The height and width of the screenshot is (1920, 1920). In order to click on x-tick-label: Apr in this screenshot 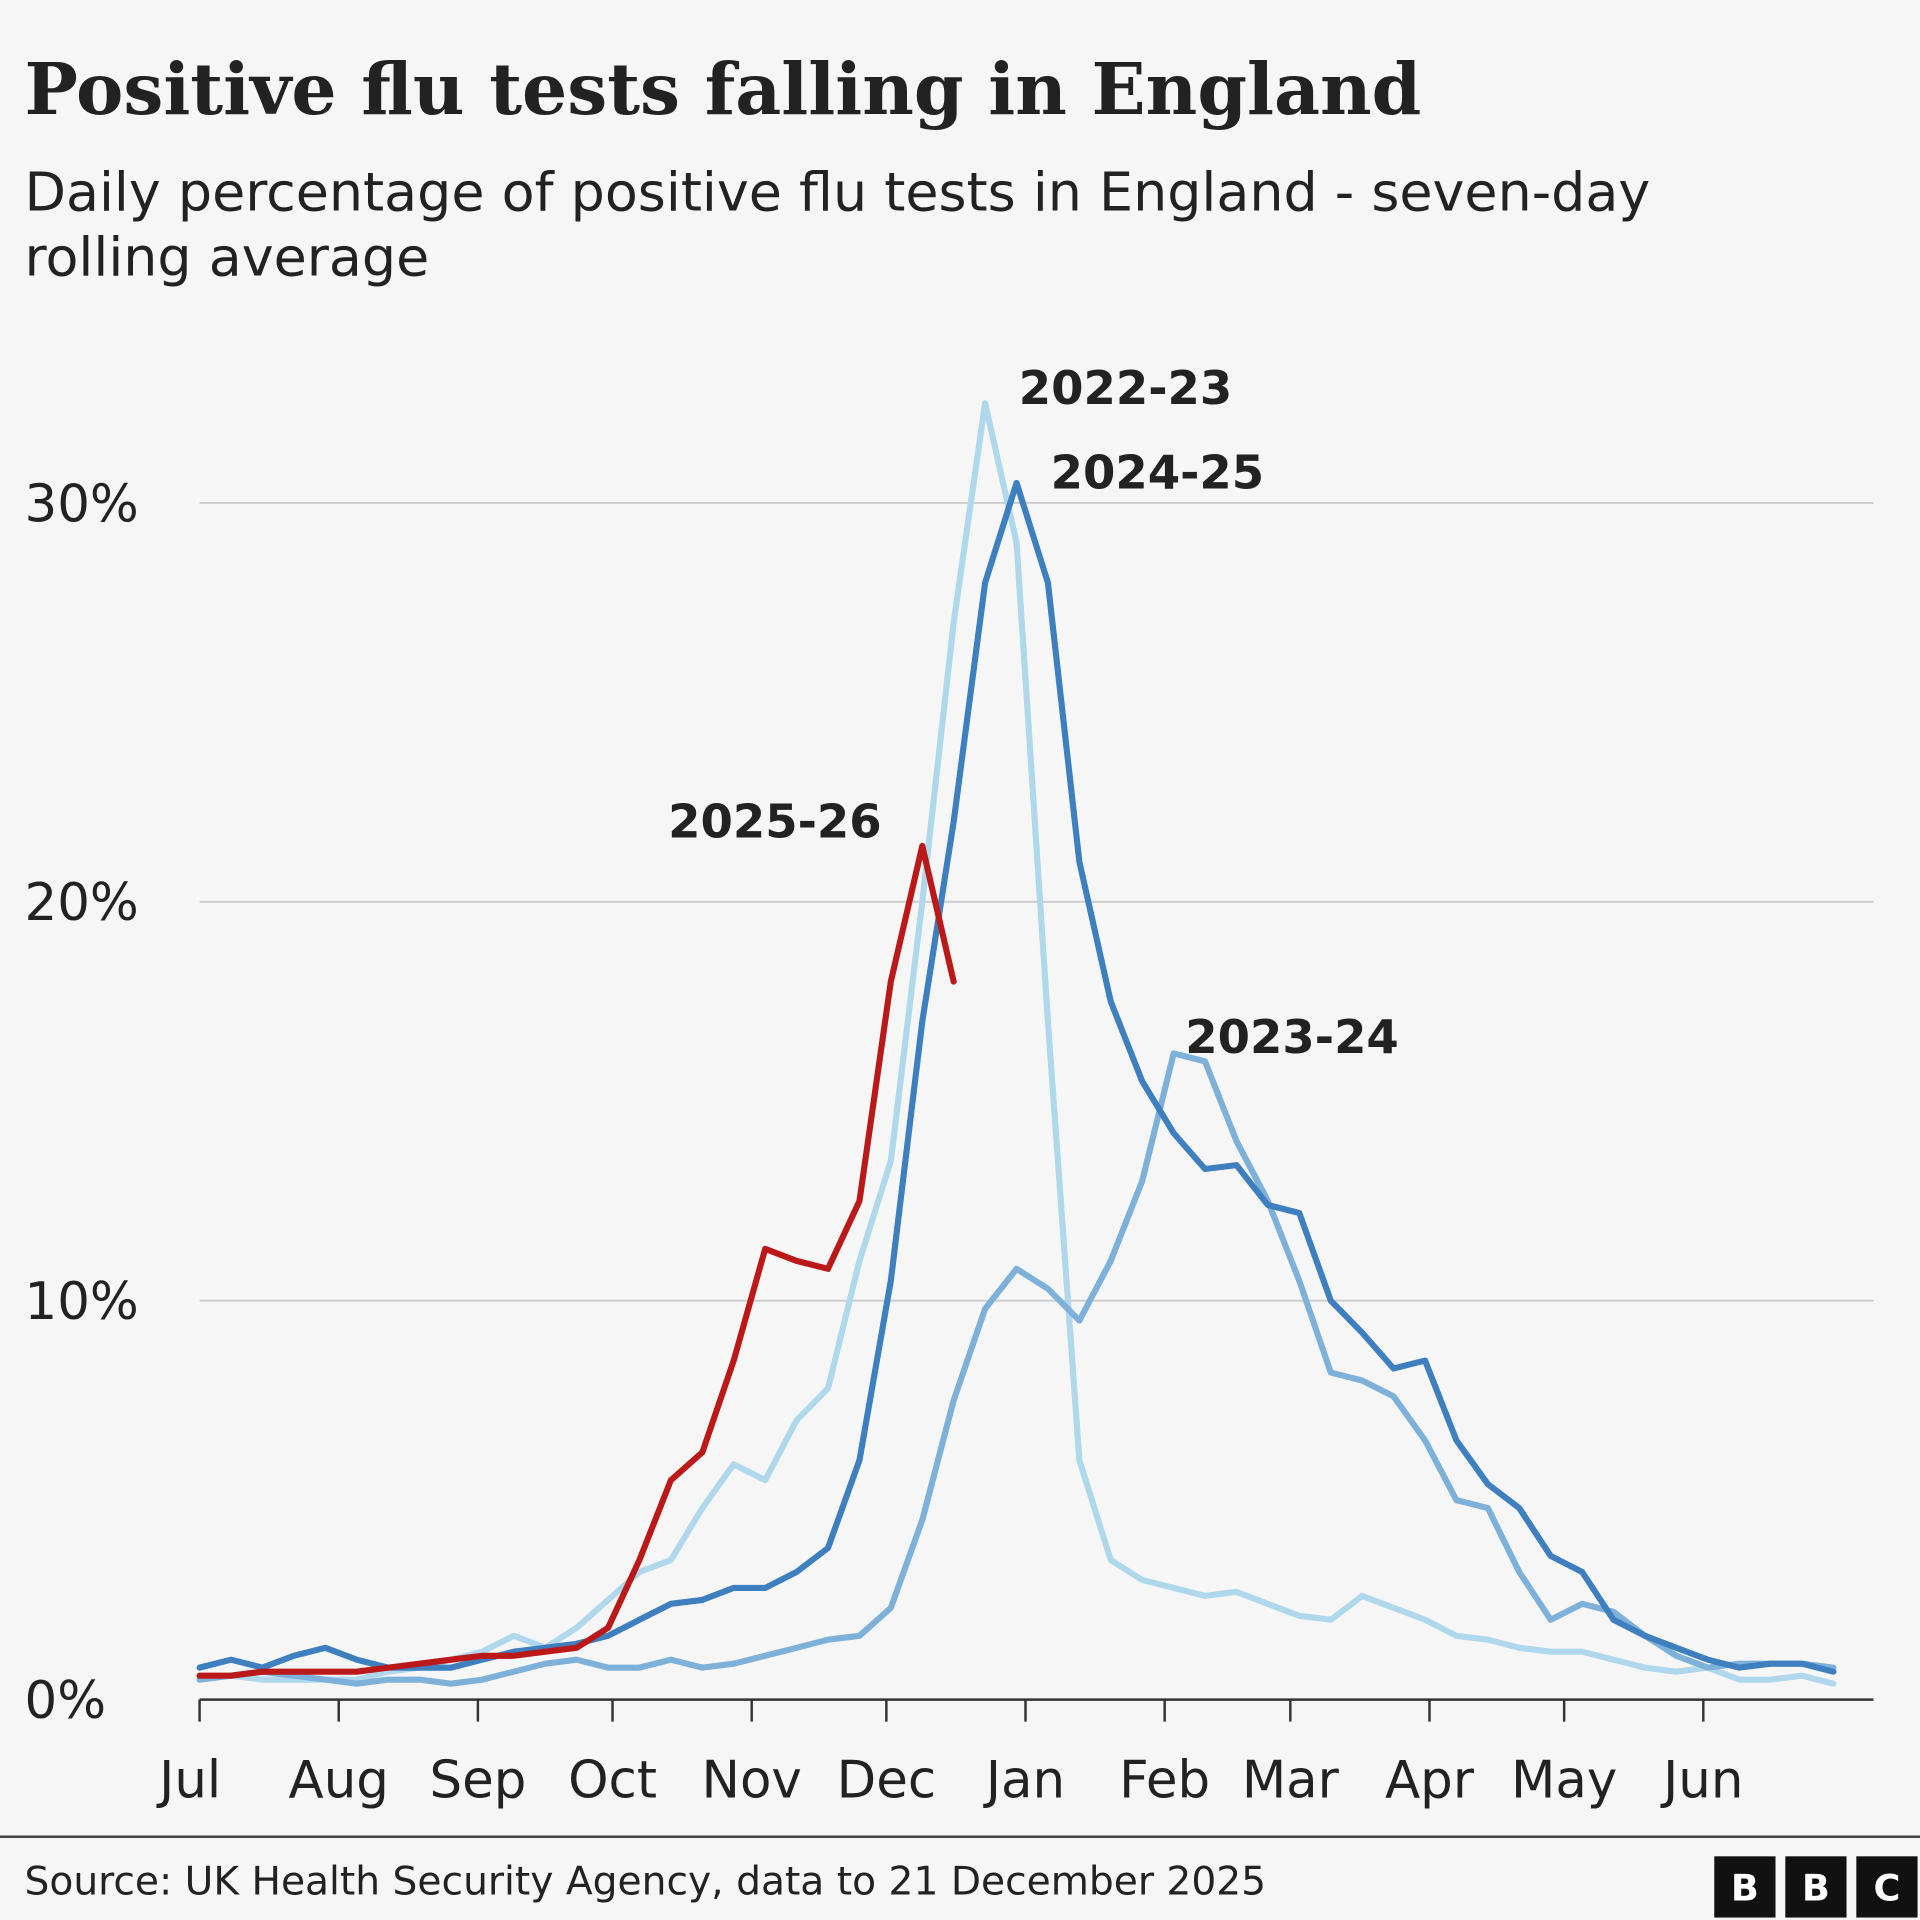, I will do `click(1430, 1781)`.